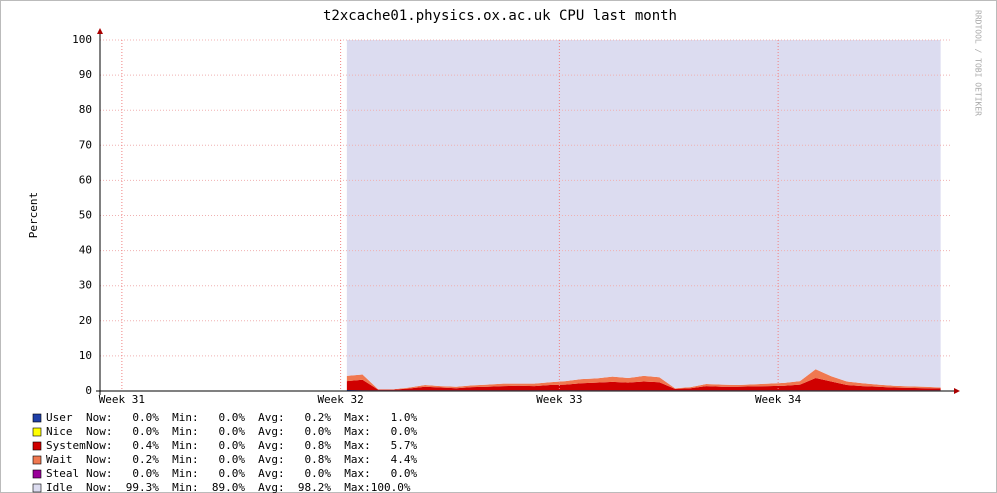 The height and width of the screenshot is (493, 997). I want to click on y-tick-label: 10, so click(85, 355).